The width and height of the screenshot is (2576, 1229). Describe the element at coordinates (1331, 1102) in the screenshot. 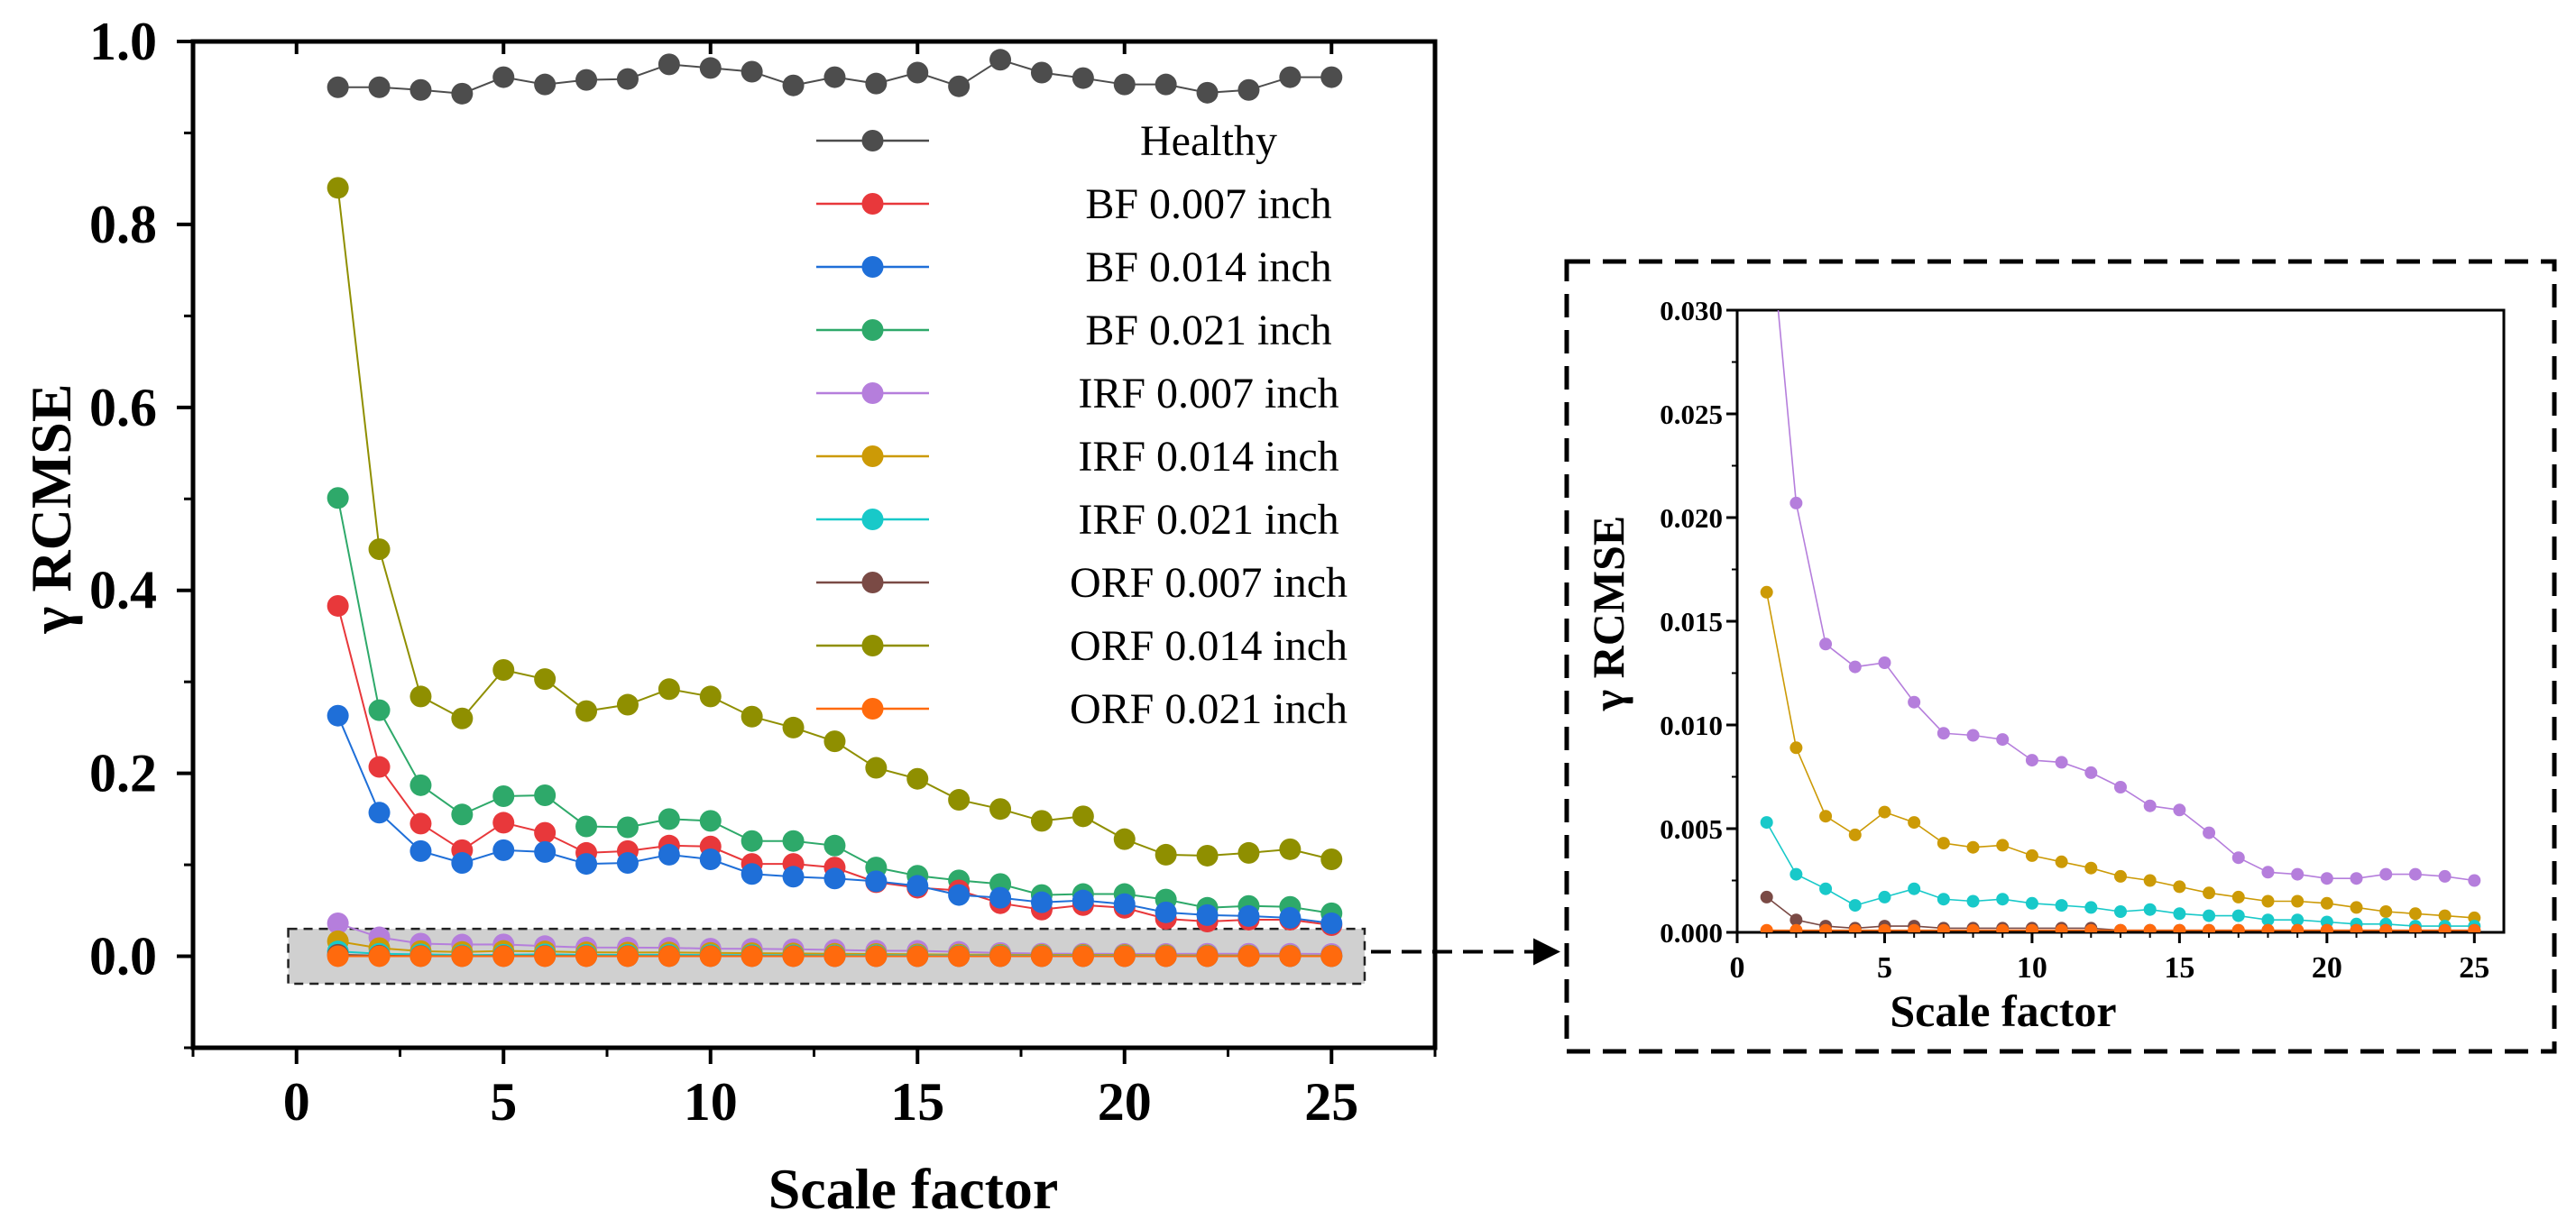

I see `main-x-tick-label: 25` at that location.